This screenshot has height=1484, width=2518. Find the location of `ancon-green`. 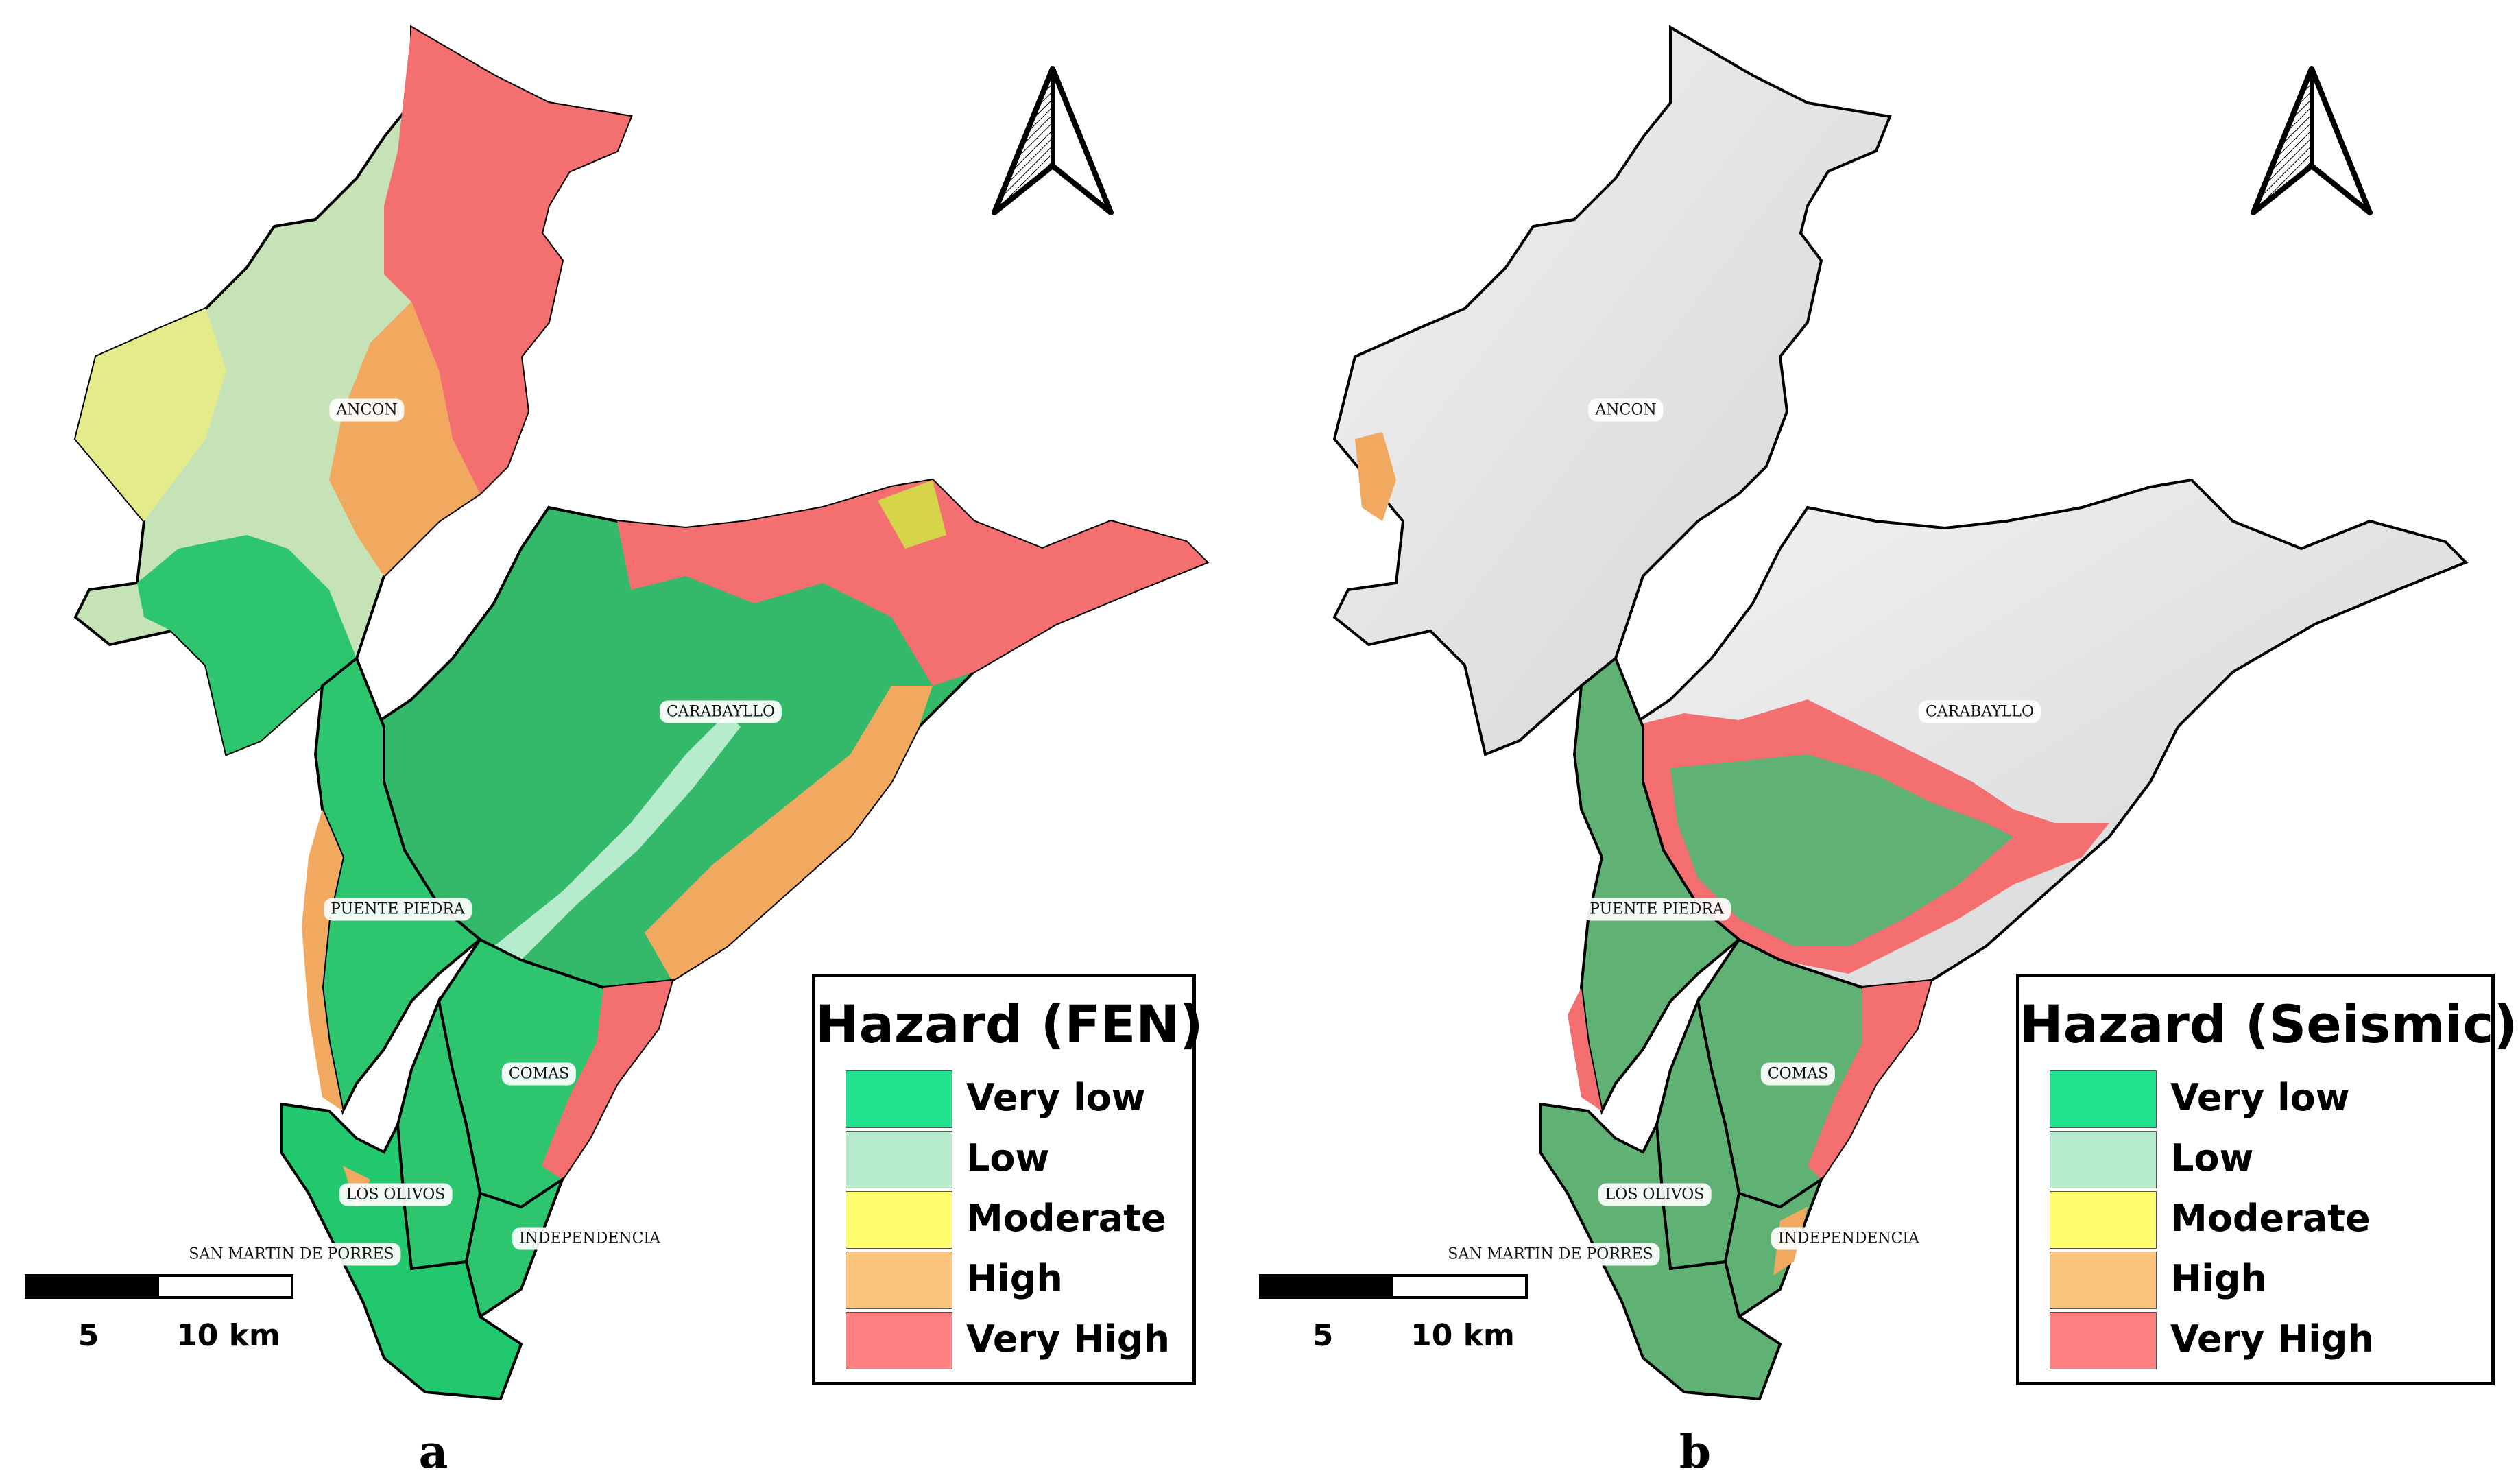

ancon-green is located at coordinates (247, 644).